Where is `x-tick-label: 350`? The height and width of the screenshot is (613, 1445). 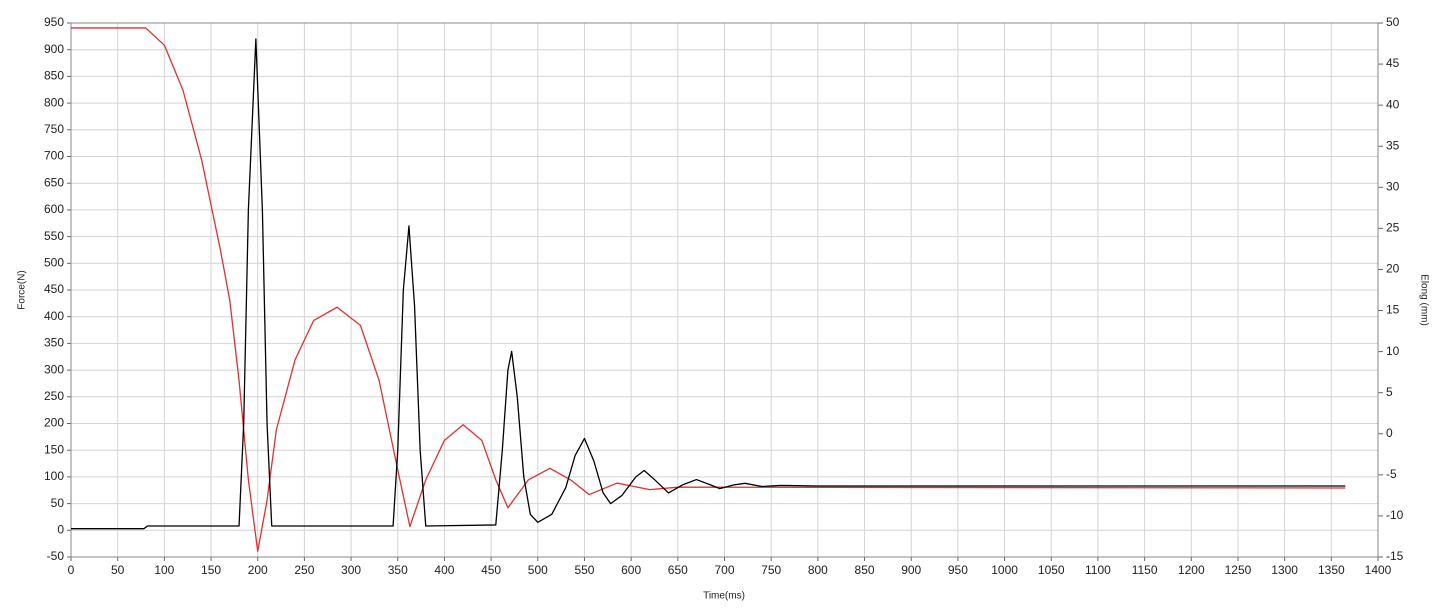 x-tick-label: 350 is located at coordinates (398, 570).